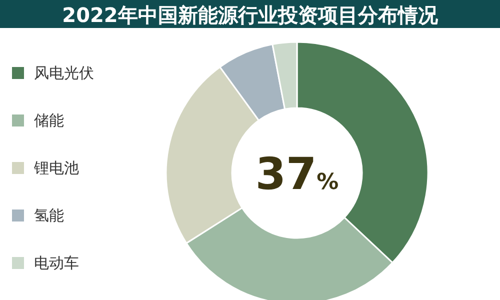 This screenshot has height=300, width=500. Describe the element at coordinates (297, 174) in the screenshot. I see `text: 37%` at that location.